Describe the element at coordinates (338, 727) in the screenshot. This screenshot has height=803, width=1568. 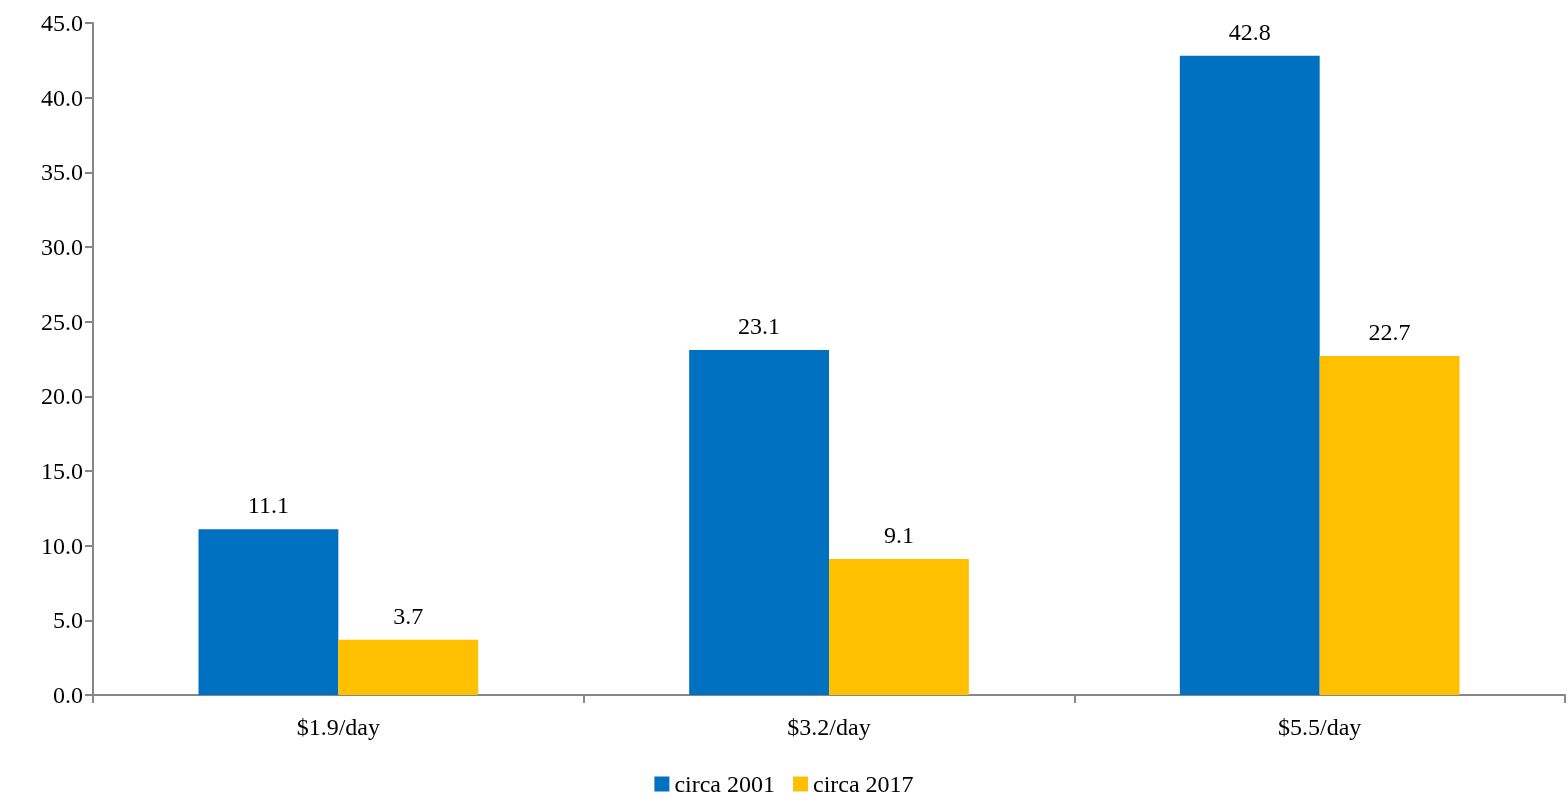
I see `x-tick-label: $1.9/day` at that location.